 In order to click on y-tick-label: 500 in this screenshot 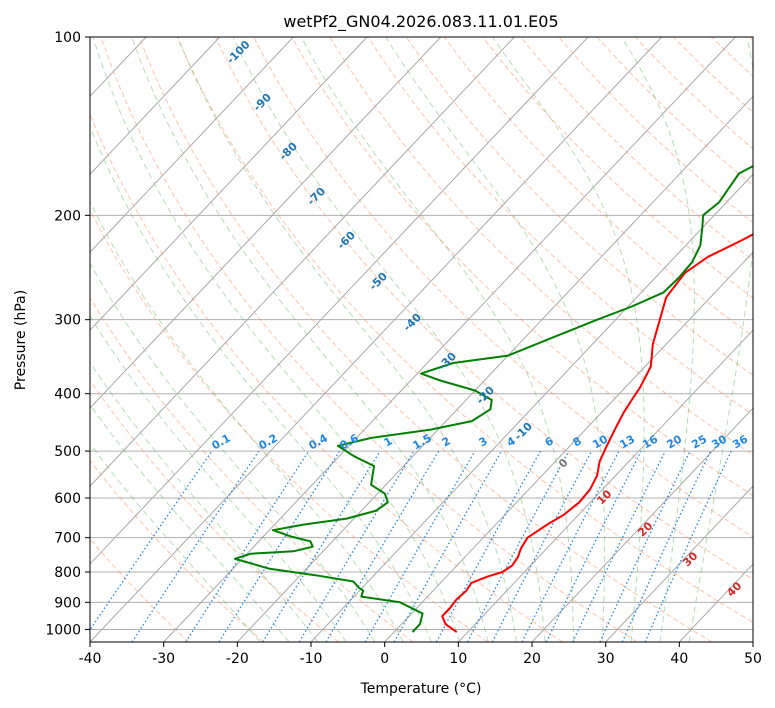, I will do `click(67, 452)`.